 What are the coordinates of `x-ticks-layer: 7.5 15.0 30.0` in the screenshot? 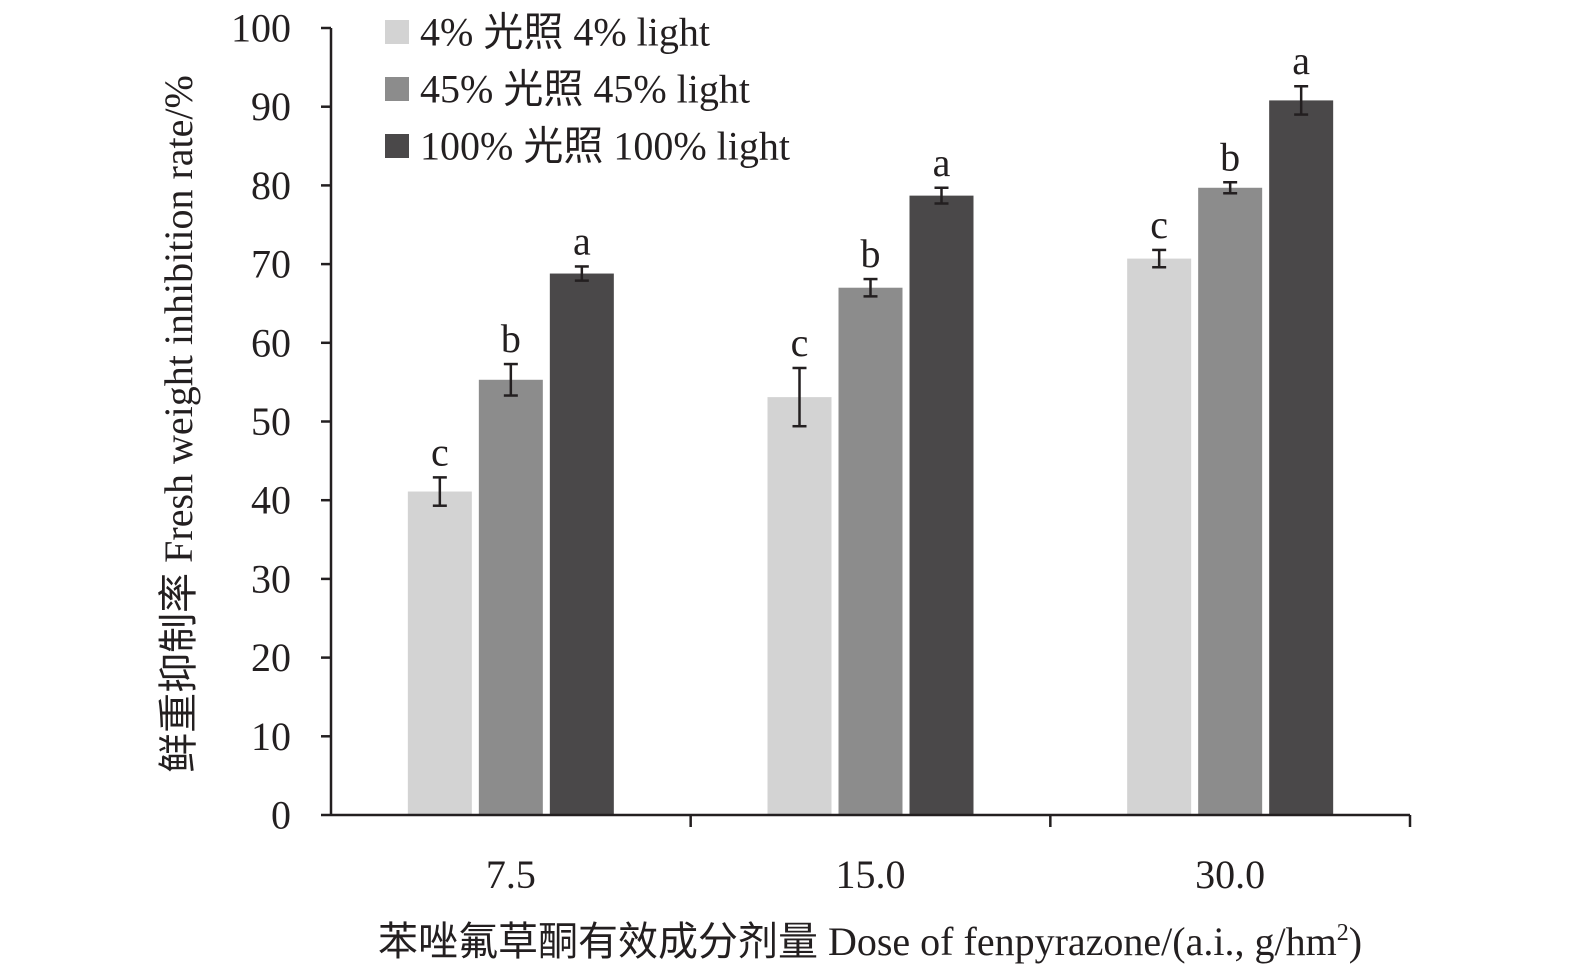 It's located at (949, 856).